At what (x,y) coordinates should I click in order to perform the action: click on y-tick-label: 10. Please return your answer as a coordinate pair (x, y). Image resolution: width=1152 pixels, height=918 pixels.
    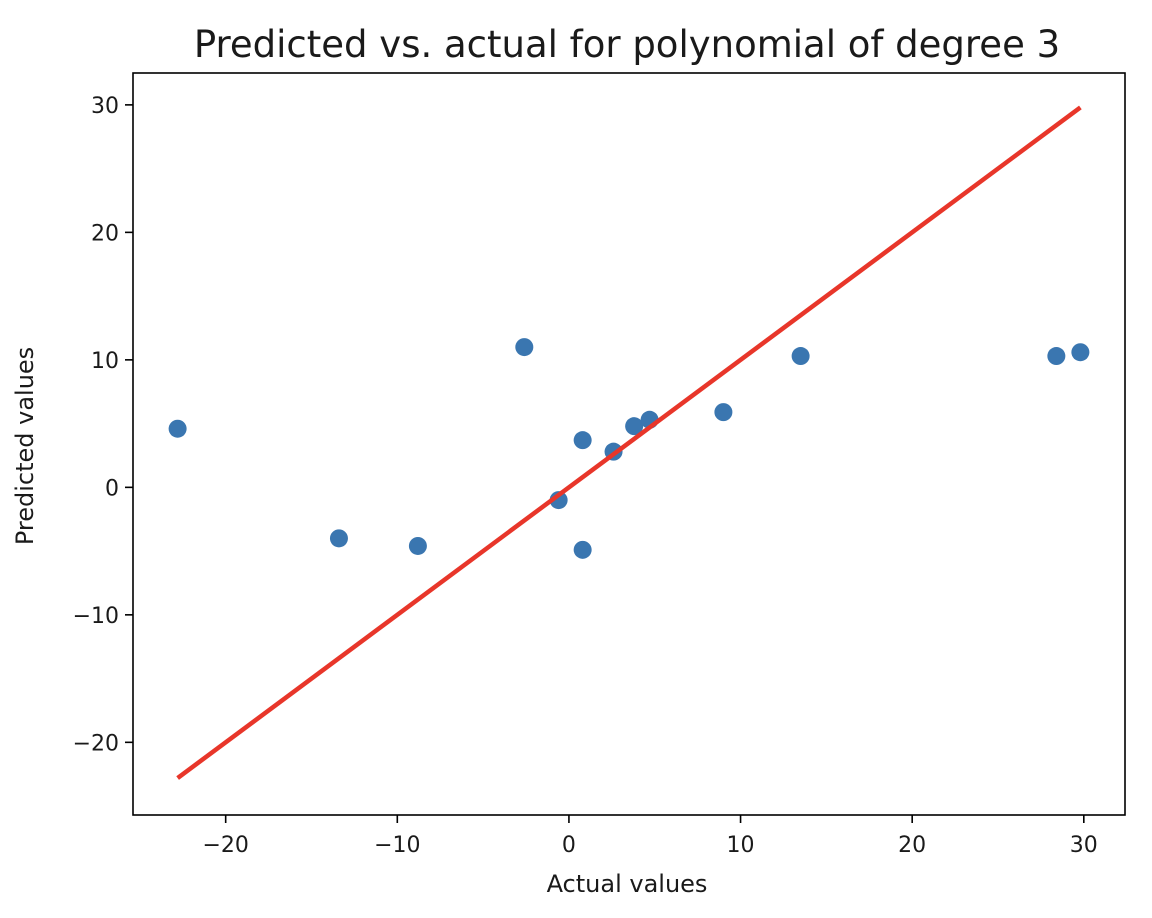
    Looking at the image, I should click on (105, 361).